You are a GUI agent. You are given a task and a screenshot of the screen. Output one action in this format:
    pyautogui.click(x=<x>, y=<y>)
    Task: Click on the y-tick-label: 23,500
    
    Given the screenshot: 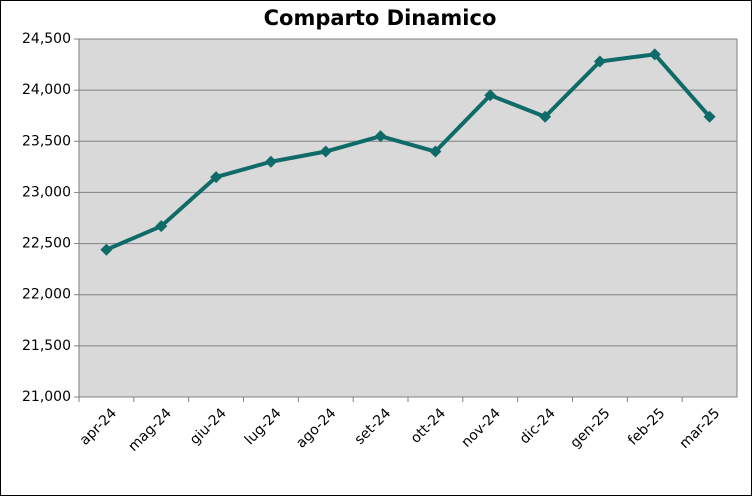 What is the action you would take?
    pyautogui.click(x=46, y=141)
    